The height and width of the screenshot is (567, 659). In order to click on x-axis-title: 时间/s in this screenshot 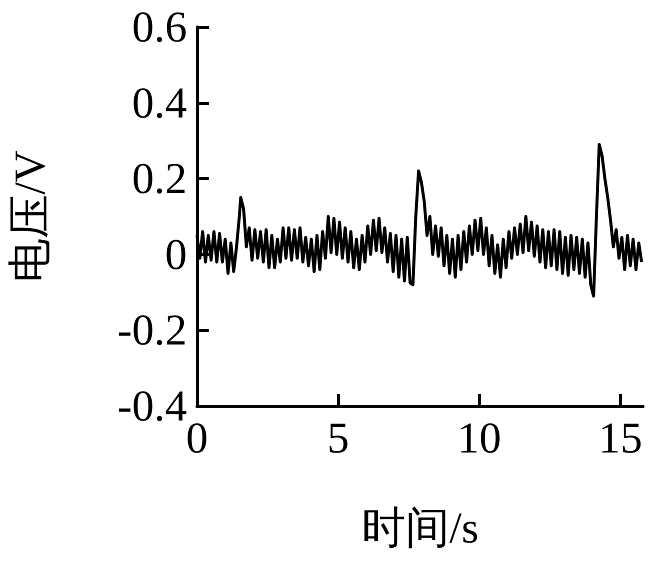, I will do `click(420, 528)`.